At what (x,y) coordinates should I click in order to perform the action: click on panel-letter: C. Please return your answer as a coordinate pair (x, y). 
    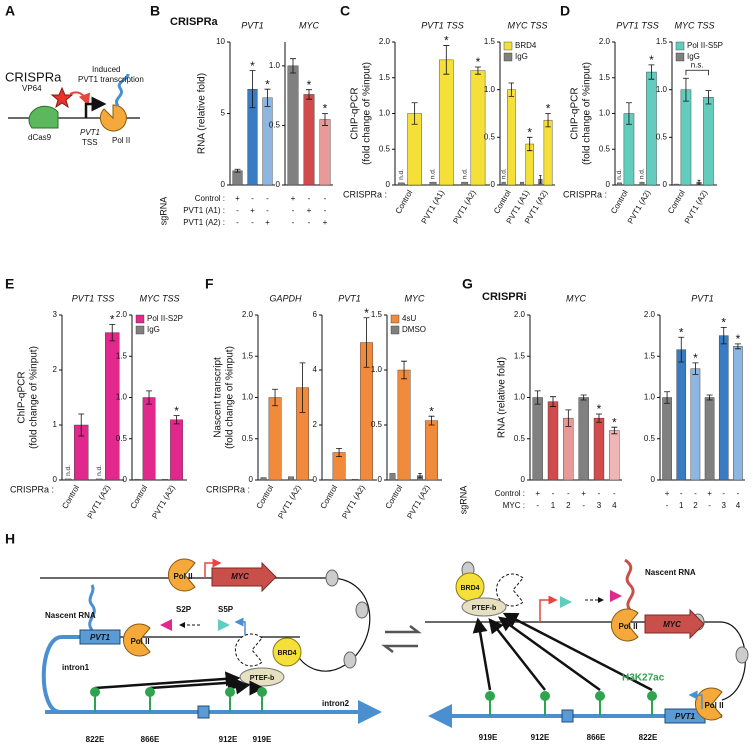
    Looking at the image, I should click on (345, 11).